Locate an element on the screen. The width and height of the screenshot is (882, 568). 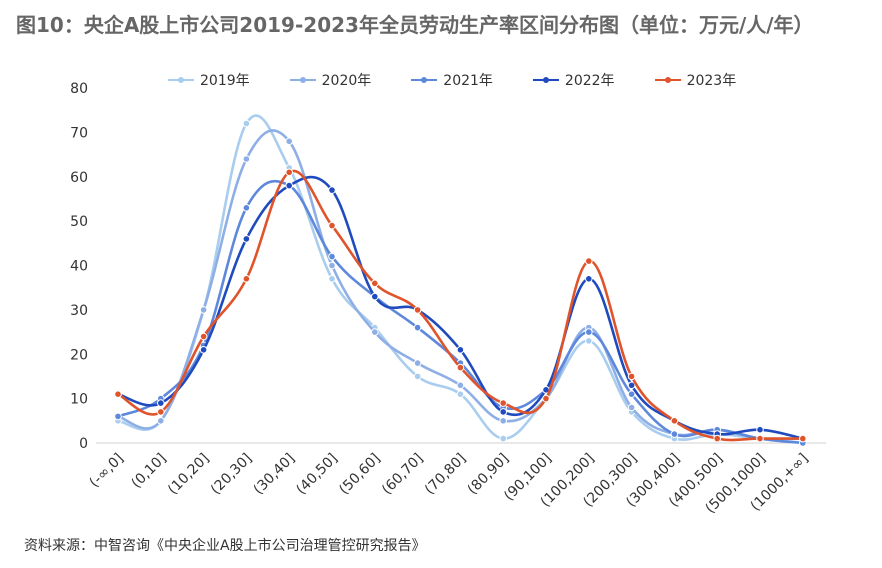
legend-item: 2019年 is located at coordinates (209, 80).